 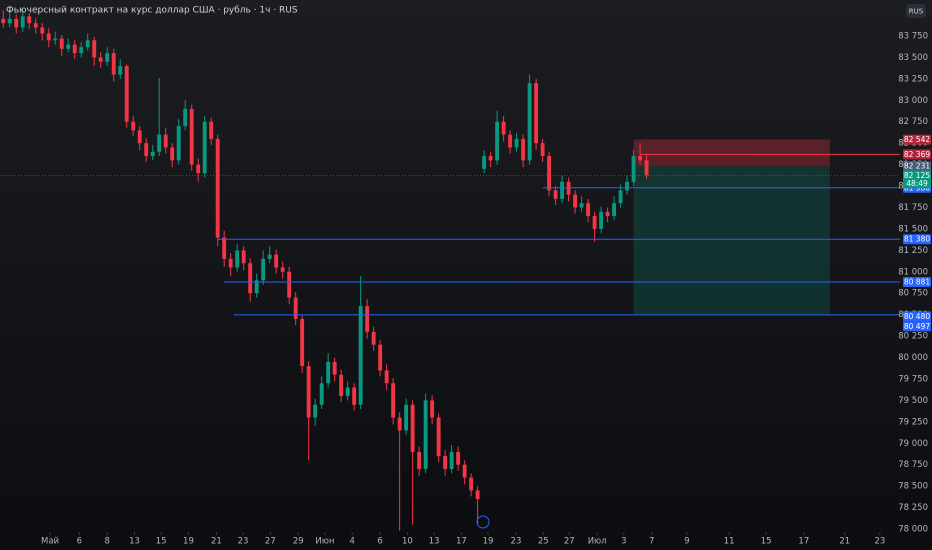 I want to click on x-tick-label: 19, so click(x=188, y=542).